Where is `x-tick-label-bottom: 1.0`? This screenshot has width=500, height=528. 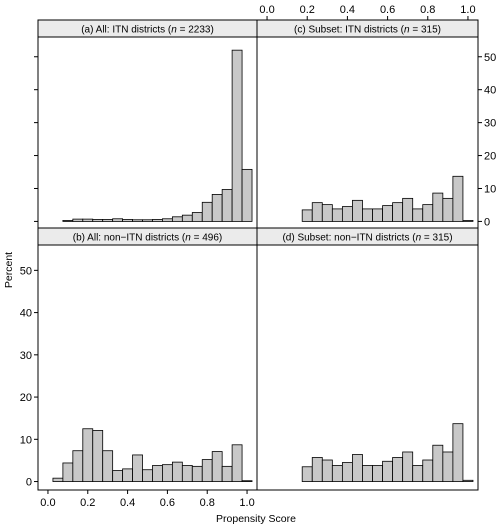 x-tick-label-bottom: 1.0 is located at coordinates (246, 503).